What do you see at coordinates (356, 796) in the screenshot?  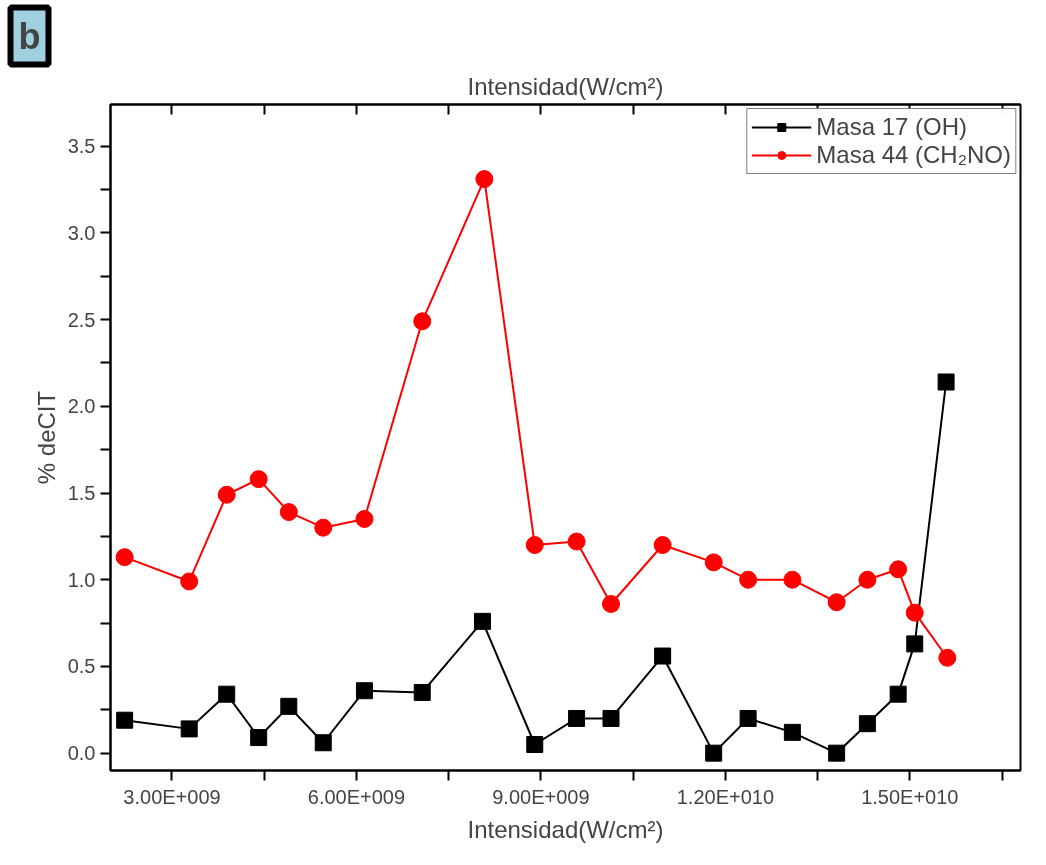 I see `x-tick-label: 6.00E+009` at bounding box center [356, 796].